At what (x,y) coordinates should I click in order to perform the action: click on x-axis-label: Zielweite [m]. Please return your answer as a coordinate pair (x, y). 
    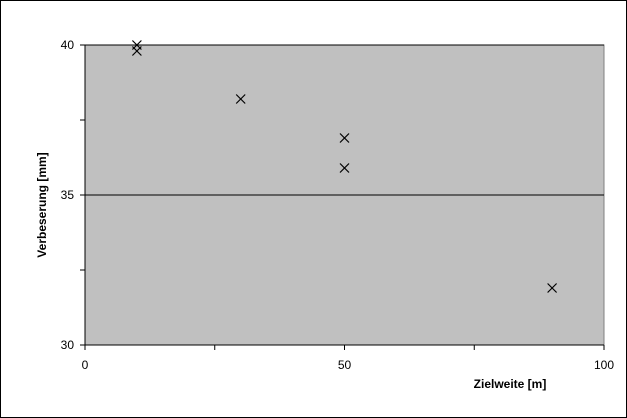
    Looking at the image, I should click on (510, 384).